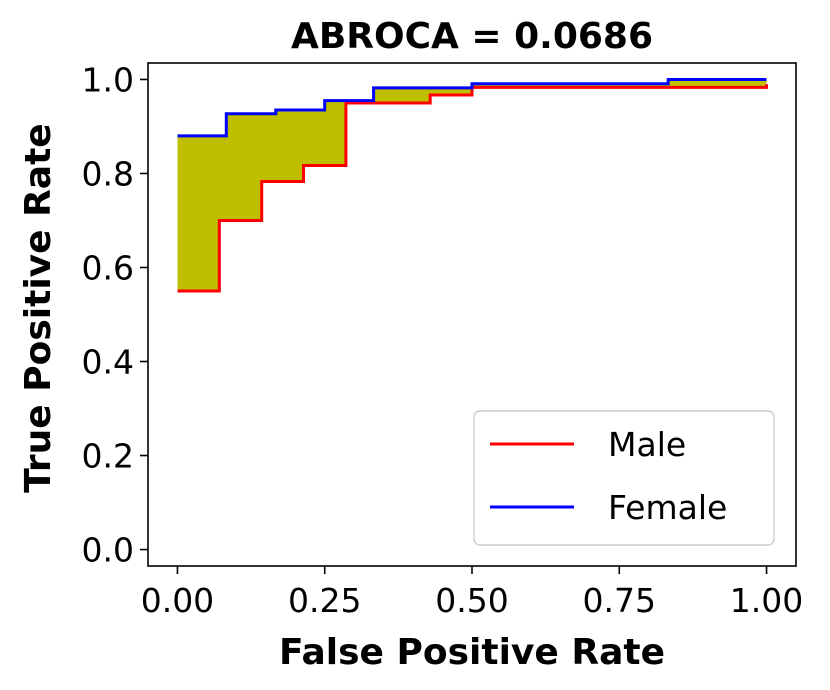 This screenshot has height=690, width=830. Describe the element at coordinates (108, 79) in the screenshot. I see `y-tick-label: 1.0` at that location.